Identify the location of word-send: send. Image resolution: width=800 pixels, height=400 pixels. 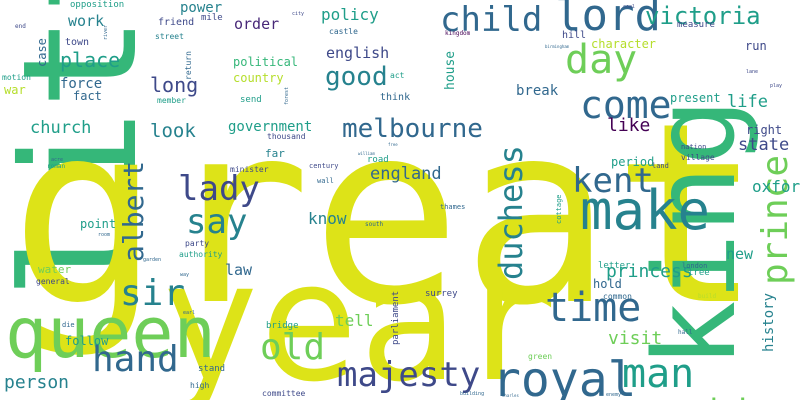
(251, 100).